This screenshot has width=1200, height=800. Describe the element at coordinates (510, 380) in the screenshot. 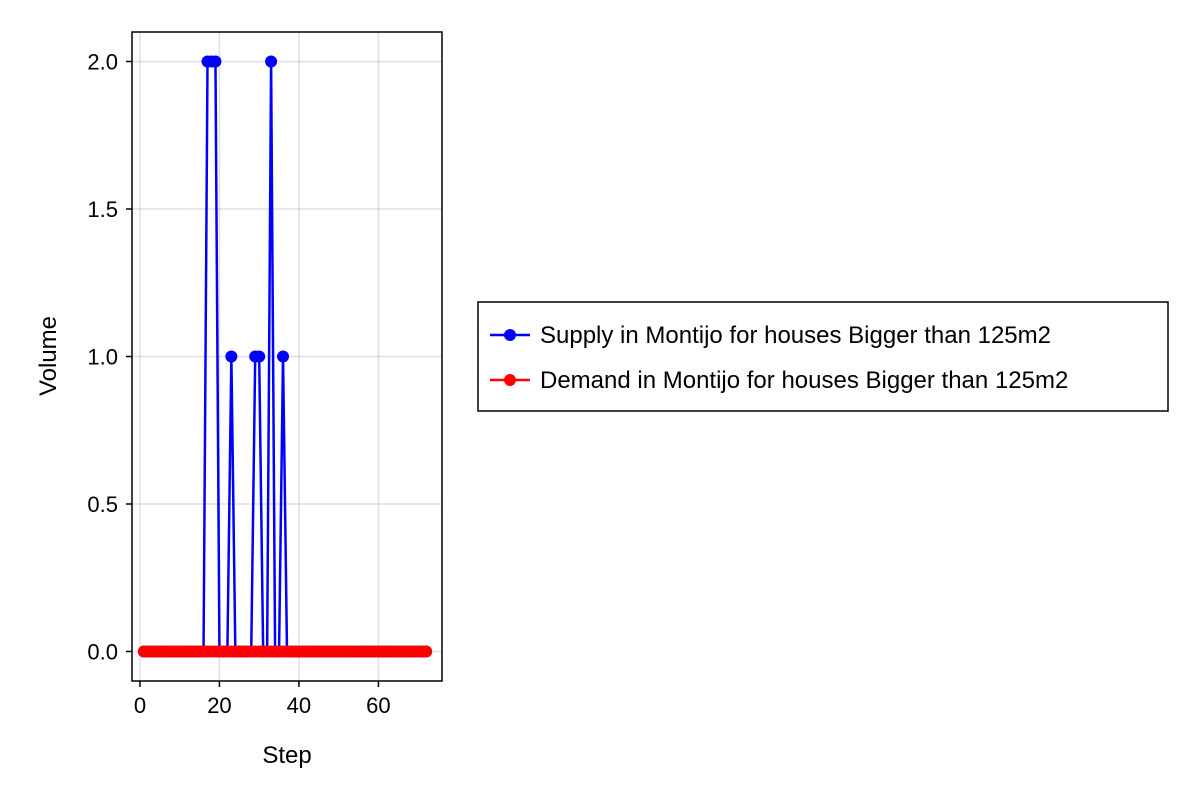

I see `legend-marker-demand` at that location.